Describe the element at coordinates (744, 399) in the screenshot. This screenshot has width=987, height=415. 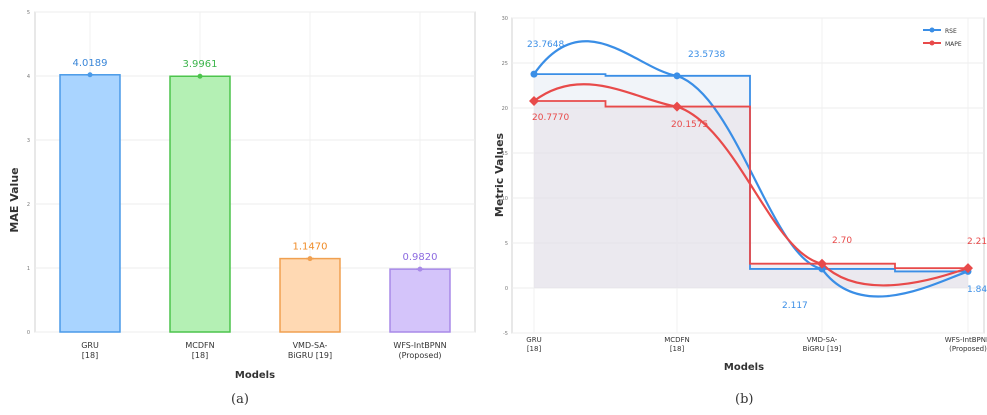
I see `panel-label-b: (b)` at that location.